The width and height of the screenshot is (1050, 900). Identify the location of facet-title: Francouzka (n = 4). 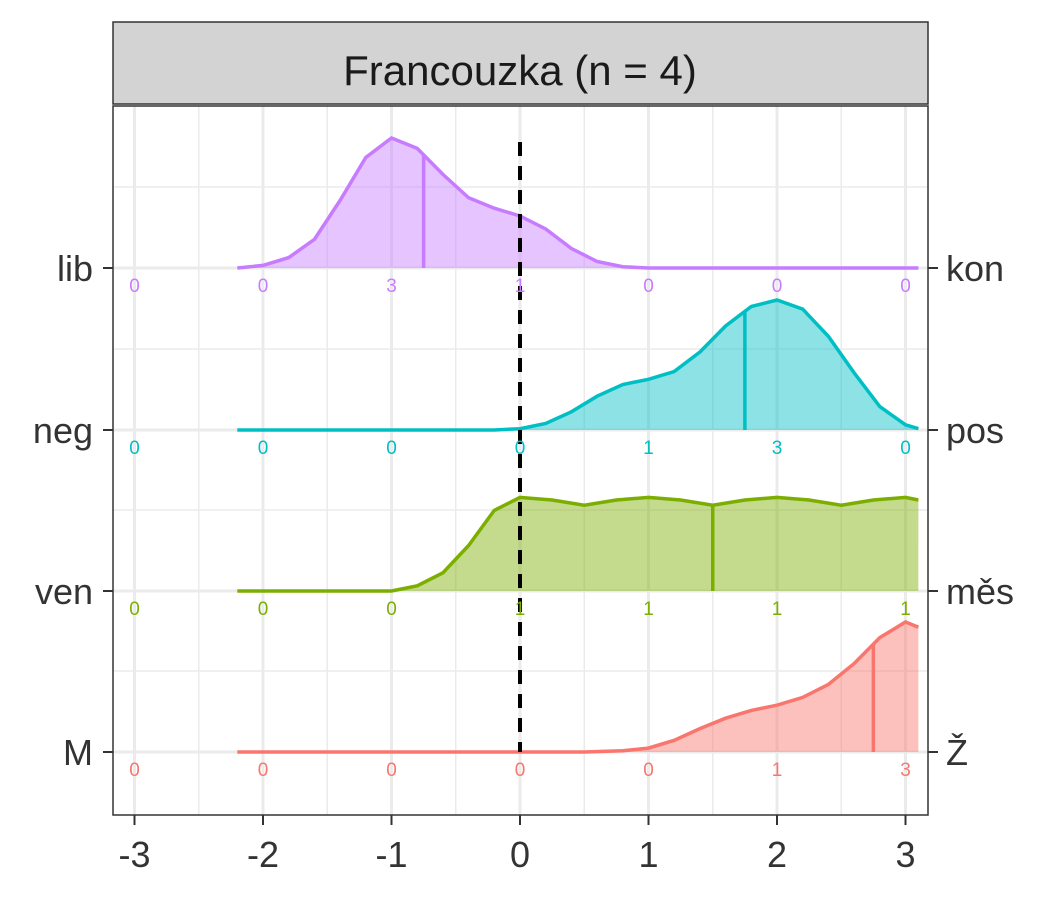
(520, 70).